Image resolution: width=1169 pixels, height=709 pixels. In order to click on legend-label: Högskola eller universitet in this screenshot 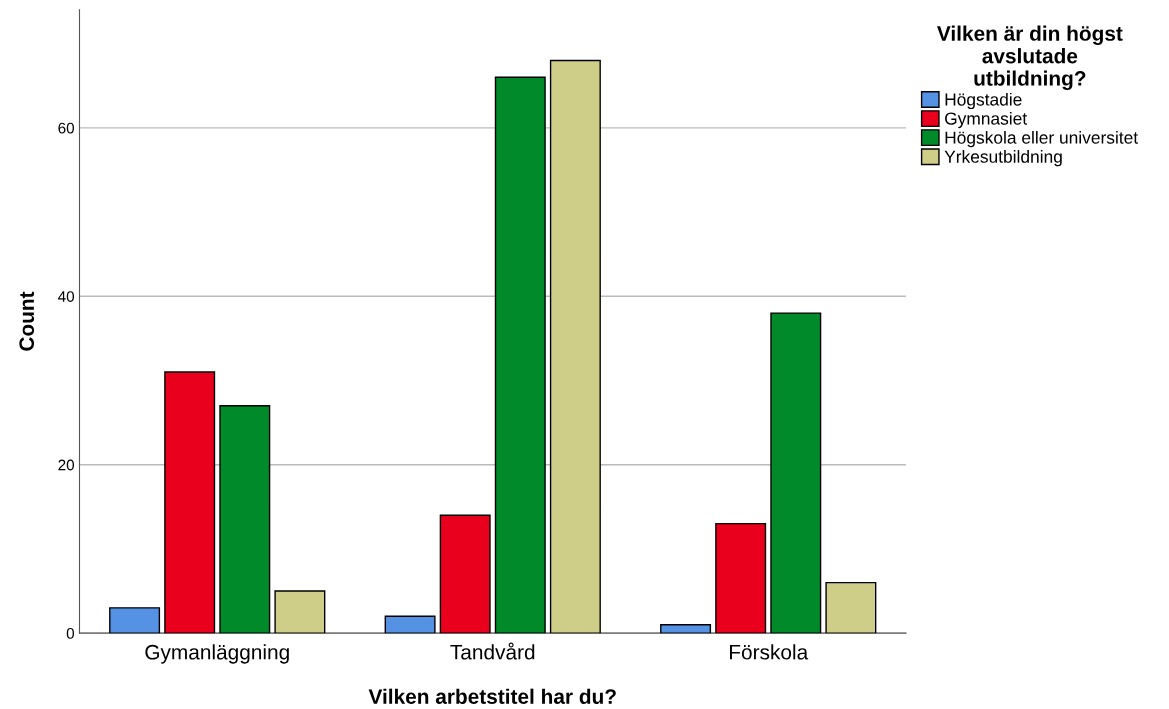, I will do `click(1041, 139)`.